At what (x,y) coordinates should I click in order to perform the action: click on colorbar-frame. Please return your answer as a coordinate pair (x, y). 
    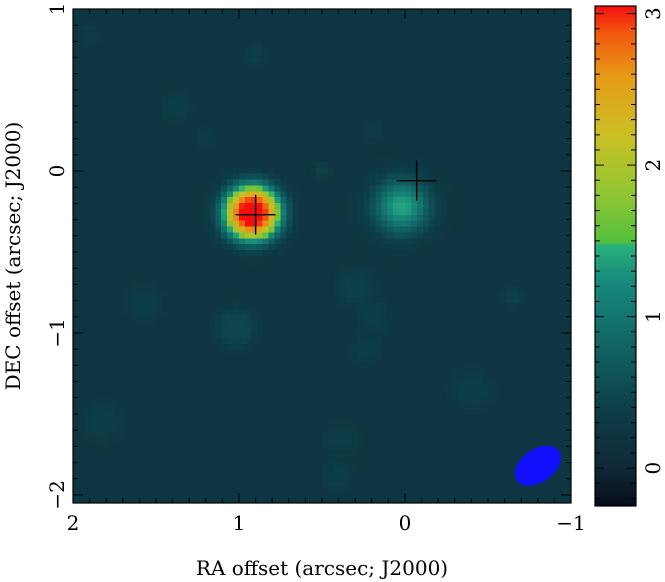
    Looking at the image, I should click on (615, 256).